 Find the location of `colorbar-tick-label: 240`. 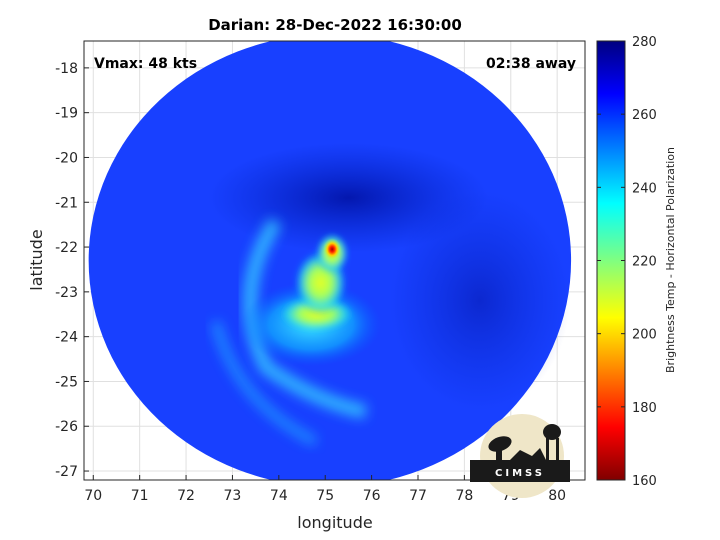

colorbar-tick-label: 240 is located at coordinates (644, 188).